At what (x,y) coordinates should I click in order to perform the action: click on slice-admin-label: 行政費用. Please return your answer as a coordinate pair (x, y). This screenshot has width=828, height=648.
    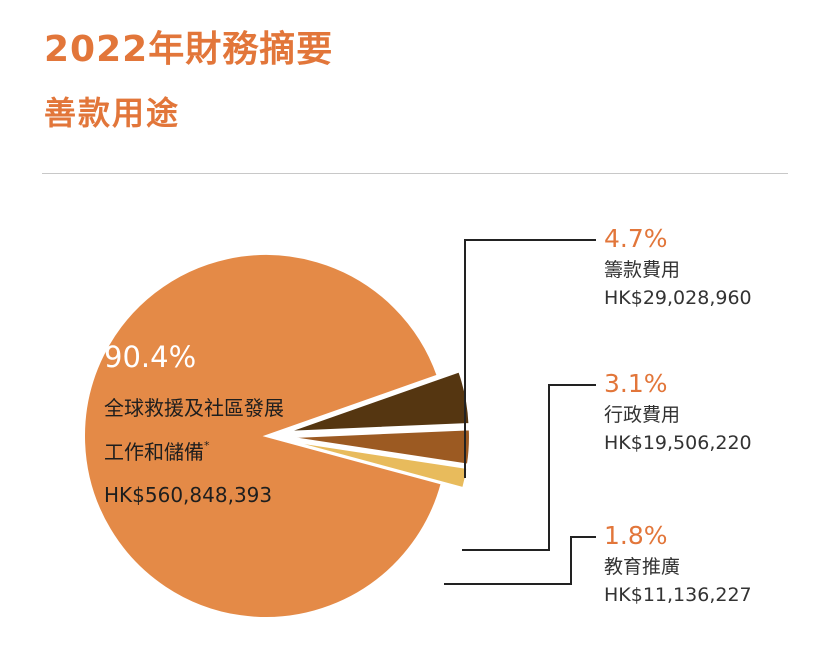
    Looking at the image, I should click on (642, 415).